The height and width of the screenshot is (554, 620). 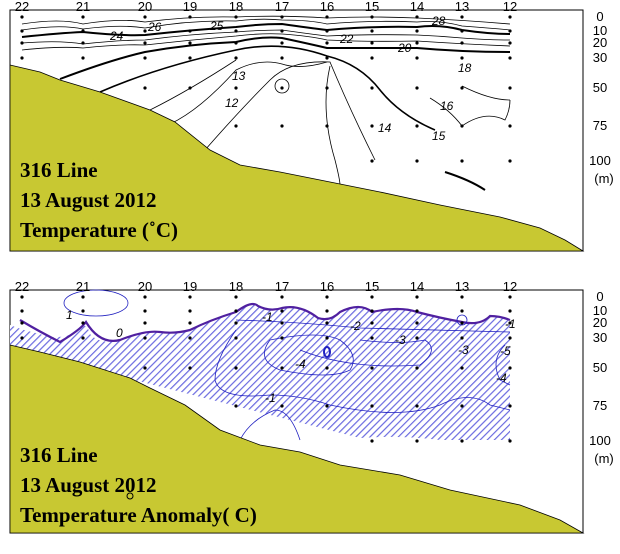 What do you see at coordinates (439, 136) in the screenshot?
I see `contour-label: 15` at bounding box center [439, 136].